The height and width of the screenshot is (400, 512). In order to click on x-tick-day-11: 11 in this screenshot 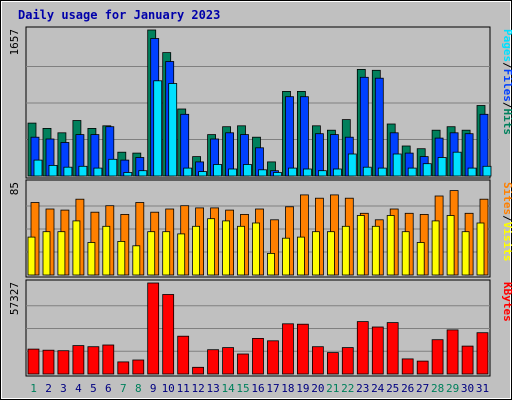, I will do `click(183, 388)`.